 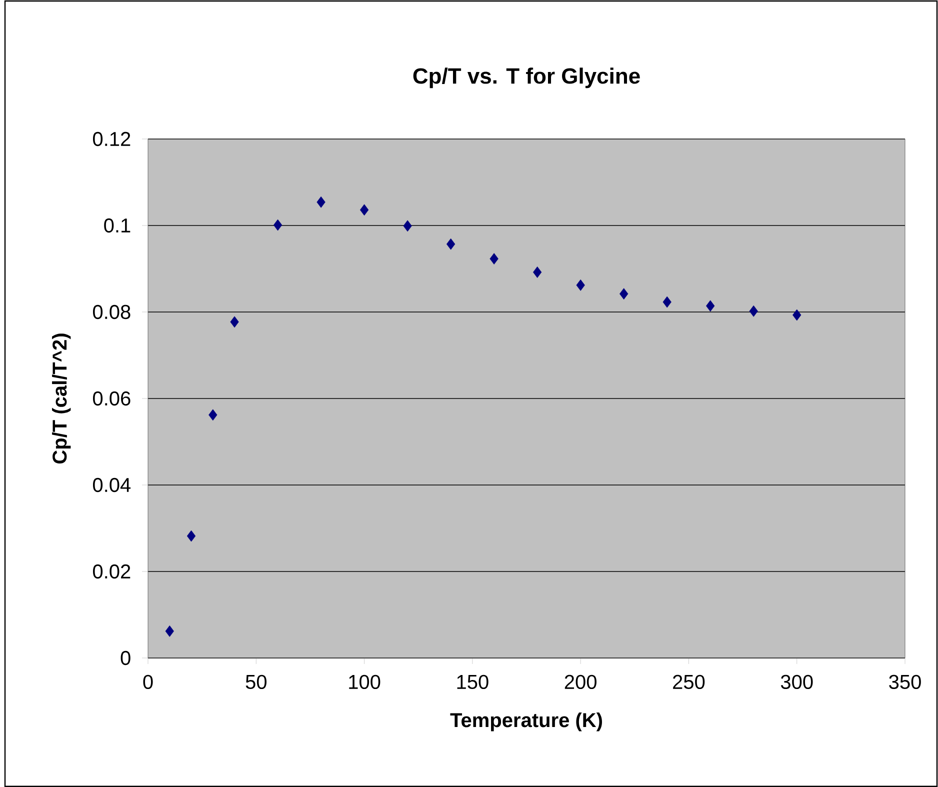 I want to click on y-tick-label: 0.06, so click(x=111, y=398).